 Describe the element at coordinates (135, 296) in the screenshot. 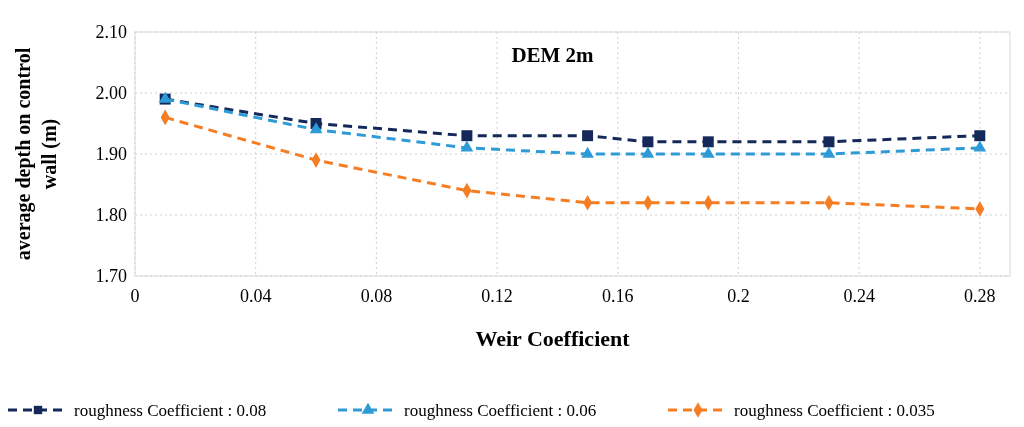

I see `x-tick-label: 0` at that location.